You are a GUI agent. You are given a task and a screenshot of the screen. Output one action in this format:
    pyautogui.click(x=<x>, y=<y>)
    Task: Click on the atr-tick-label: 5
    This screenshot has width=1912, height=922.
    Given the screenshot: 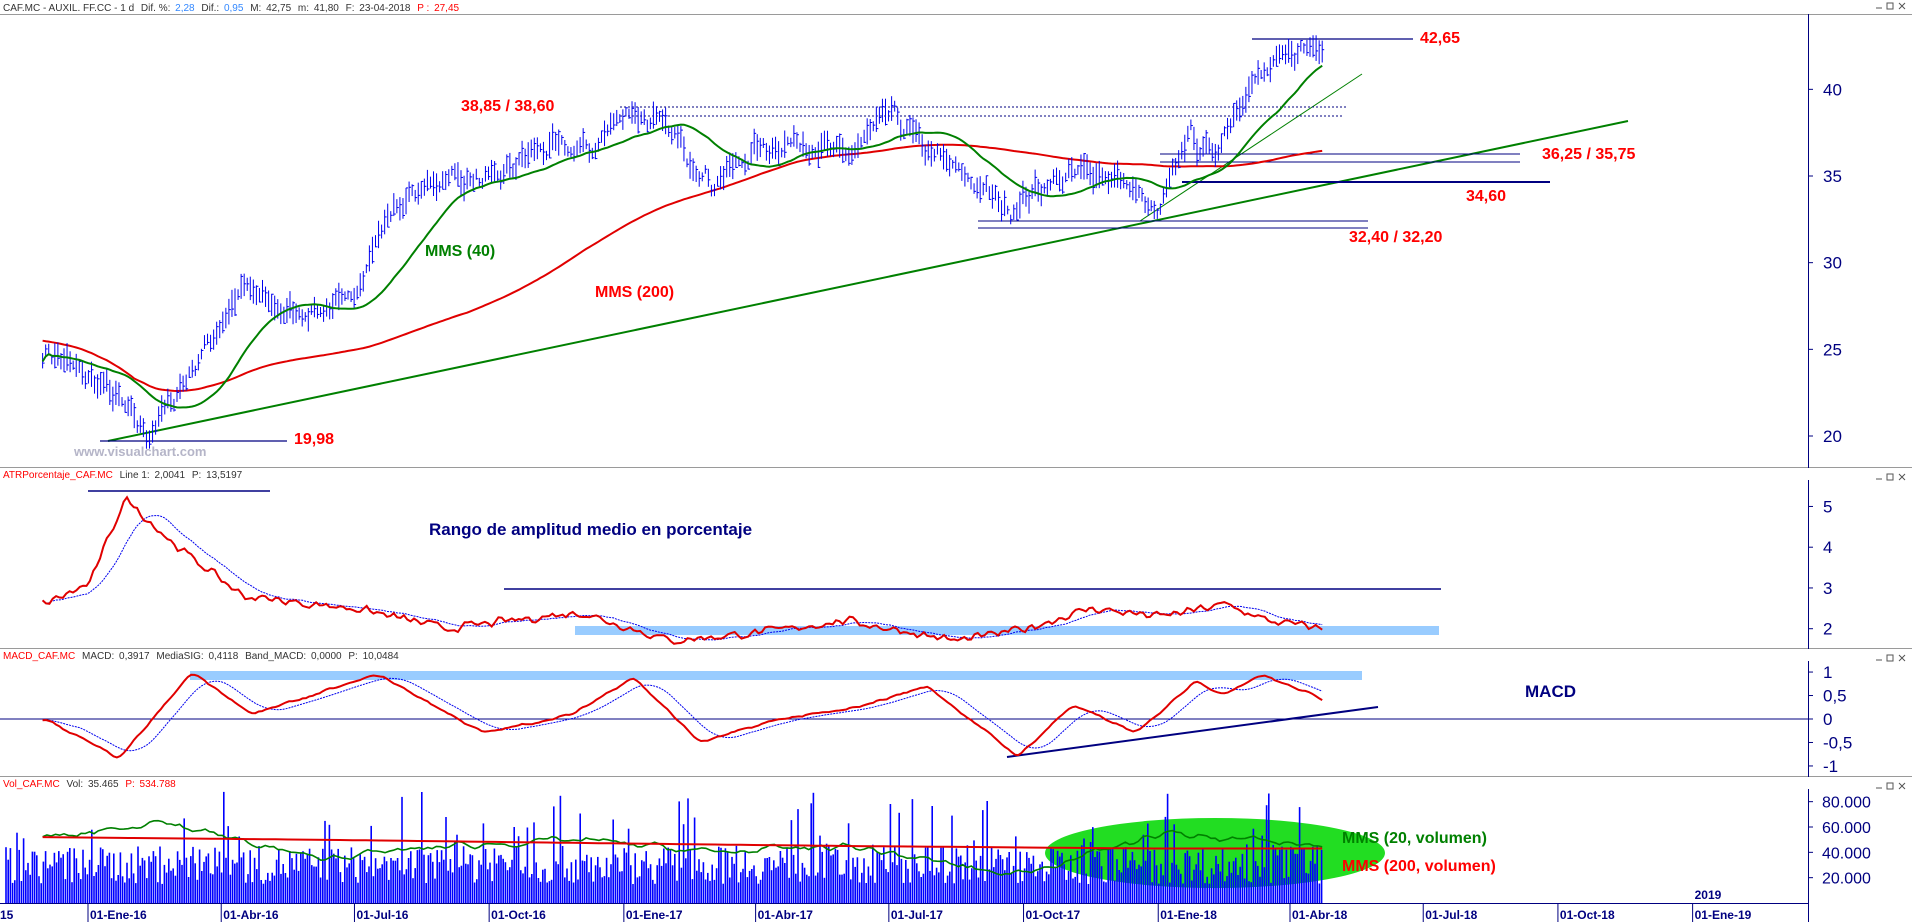 What is the action you would take?
    pyautogui.click(x=1827, y=506)
    